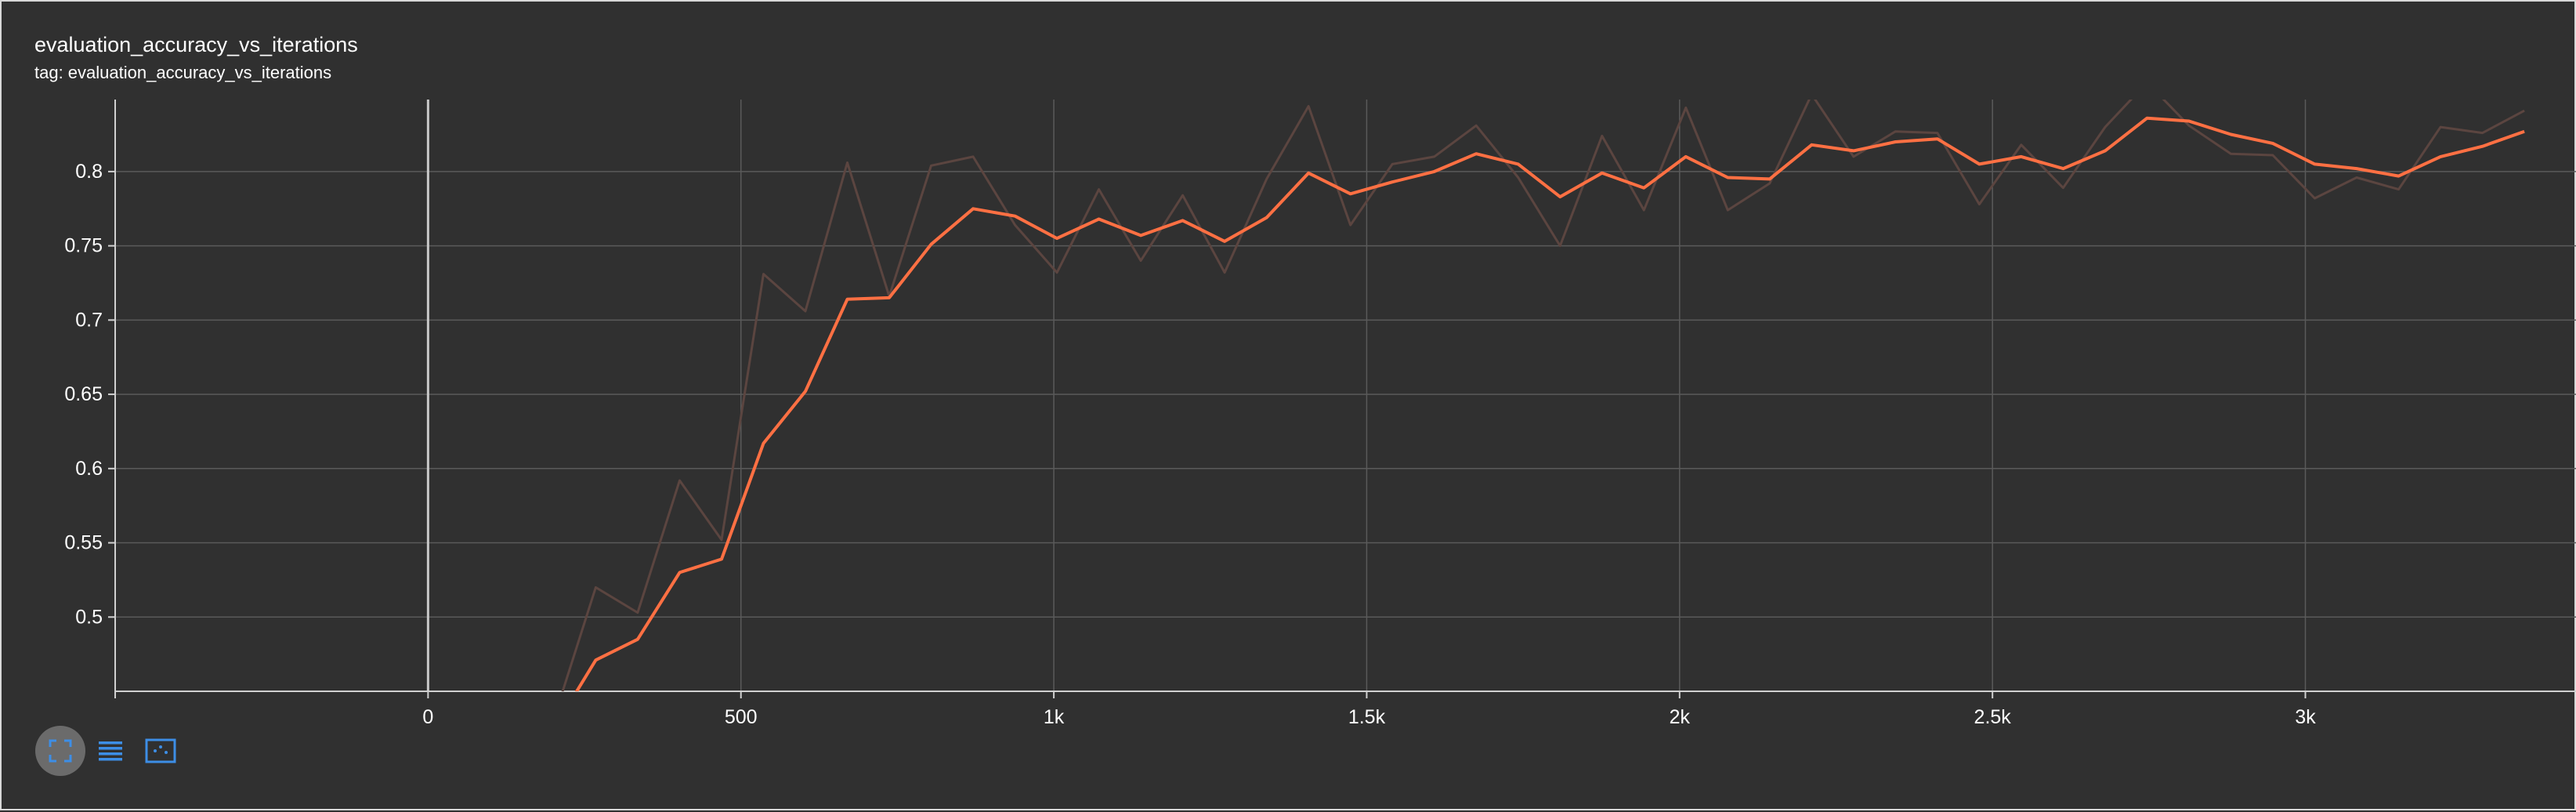 The height and width of the screenshot is (812, 2576). I want to click on x-tick-label: 2k, so click(1681, 717).